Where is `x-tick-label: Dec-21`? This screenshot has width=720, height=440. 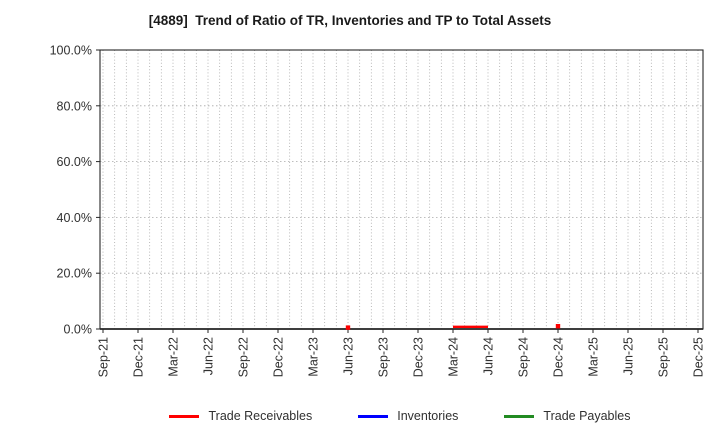
x-tick-label: Dec-21 is located at coordinates (139, 357).